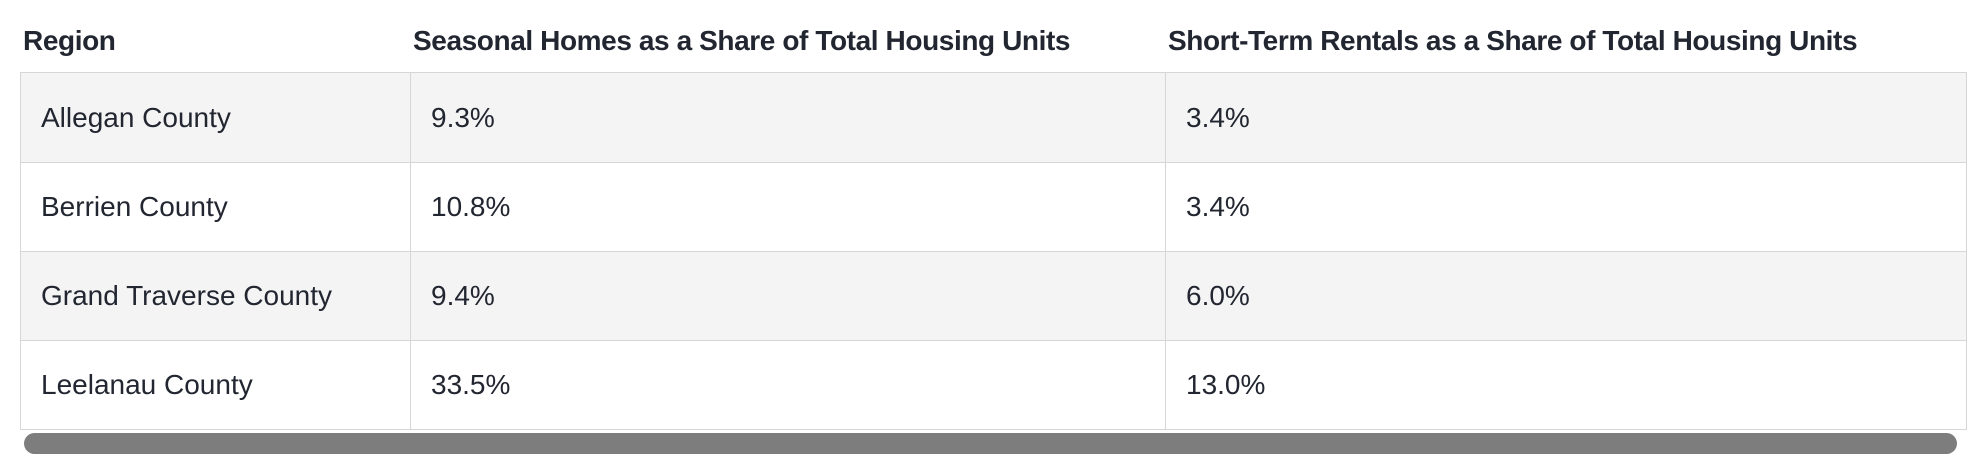 This screenshot has width=1982, height=476. Describe the element at coordinates (788, 296) in the screenshot. I see `cell-seasonal-share: 9.4%` at that location.